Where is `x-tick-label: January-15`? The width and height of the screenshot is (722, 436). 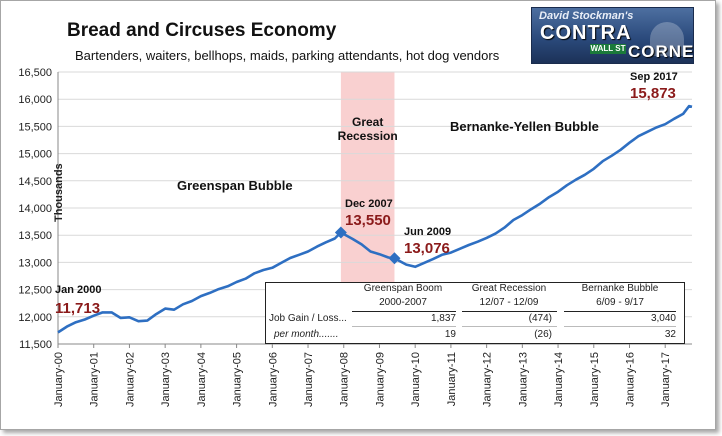 x-tick-label: January-15 is located at coordinates (595, 379).